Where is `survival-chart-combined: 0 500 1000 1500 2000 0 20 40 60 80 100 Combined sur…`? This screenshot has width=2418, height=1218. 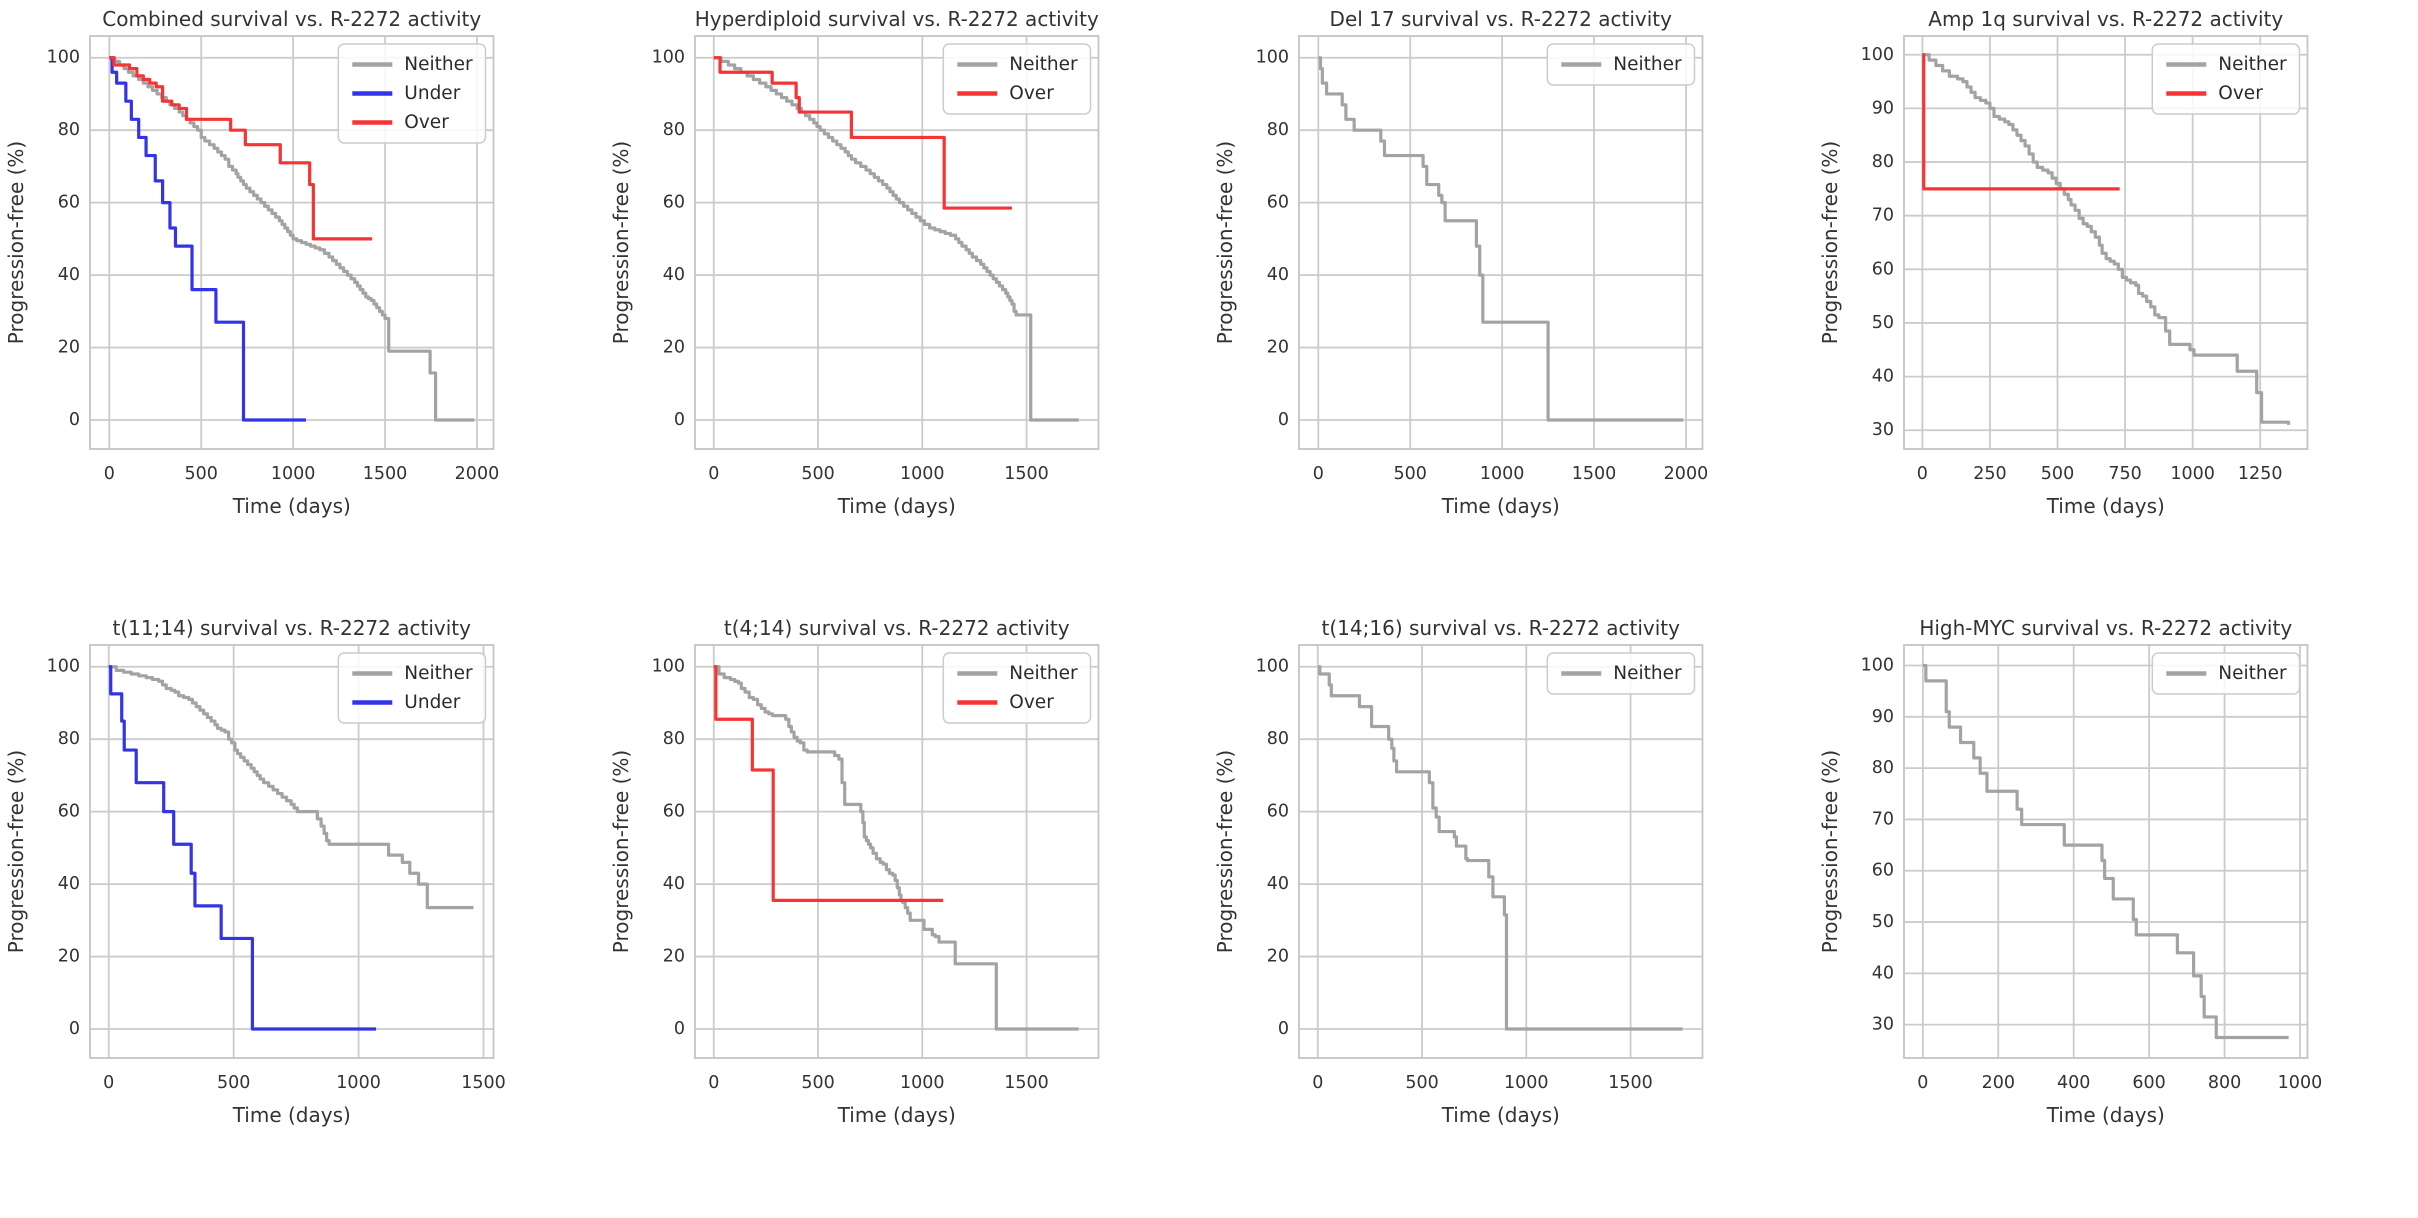
survival-chart-combined: 0 500 1000 1500 2000 0 20 40 60 80 100 Combined sur… is located at coordinates (252, 262).